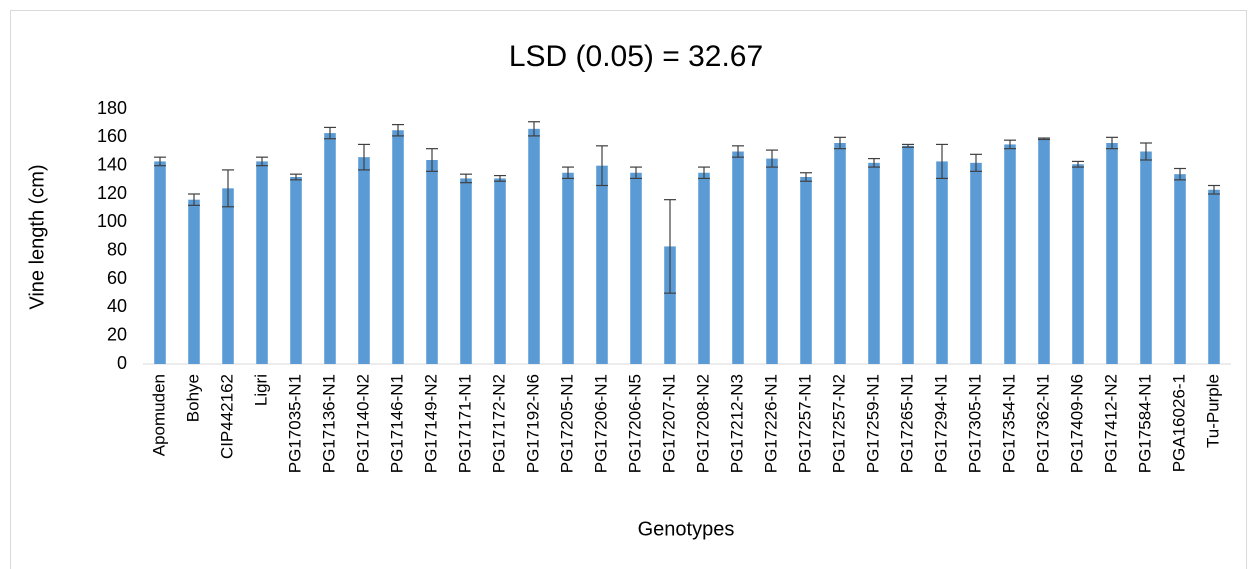 This screenshot has height=569, width=1248. What do you see at coordinates (872, 423) in the screenshot?
I see `x-tick-label: PG17259-N1` at bounding box center [872, 423].